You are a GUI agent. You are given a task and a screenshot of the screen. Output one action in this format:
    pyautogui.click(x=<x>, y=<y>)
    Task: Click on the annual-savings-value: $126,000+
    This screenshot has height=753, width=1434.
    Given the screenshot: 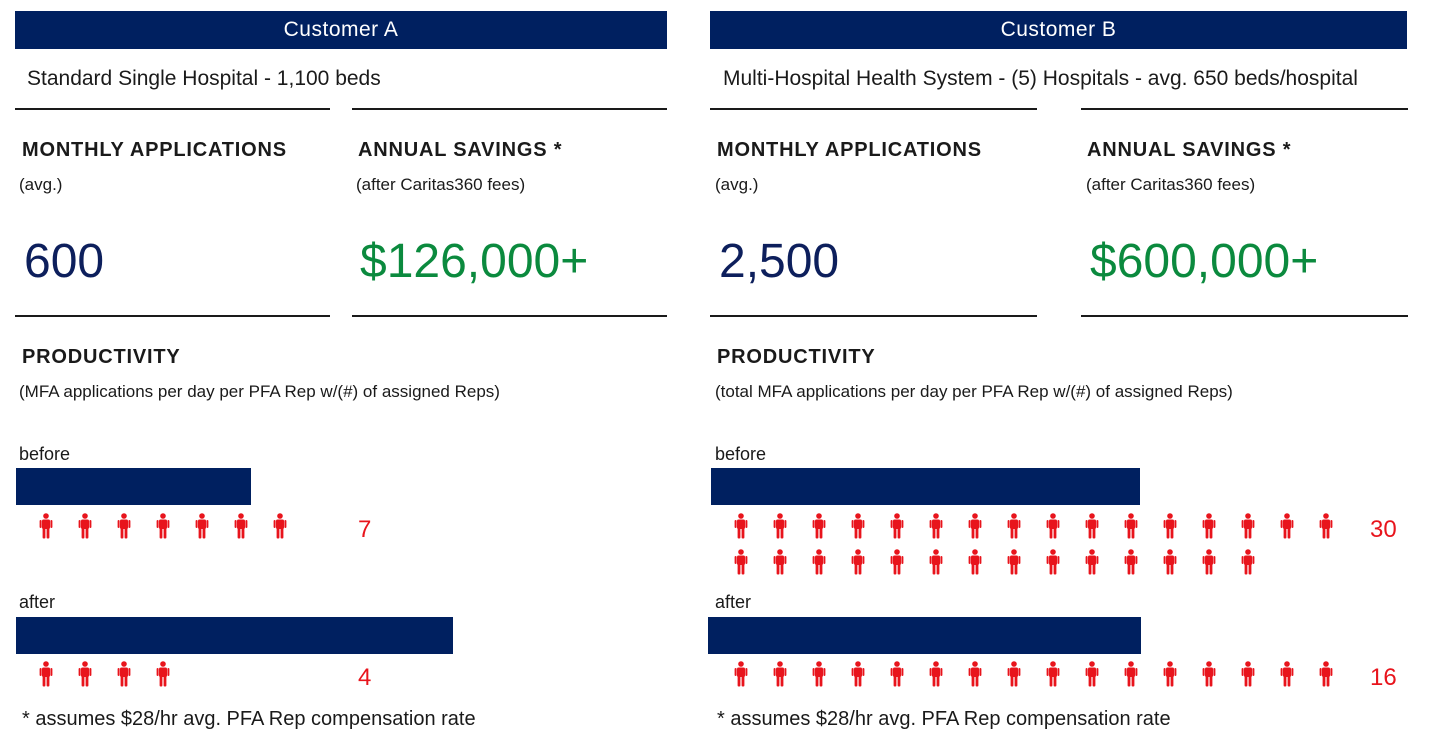 What is the action you would take?
    pyautogui.click(x=474, y=261)
    